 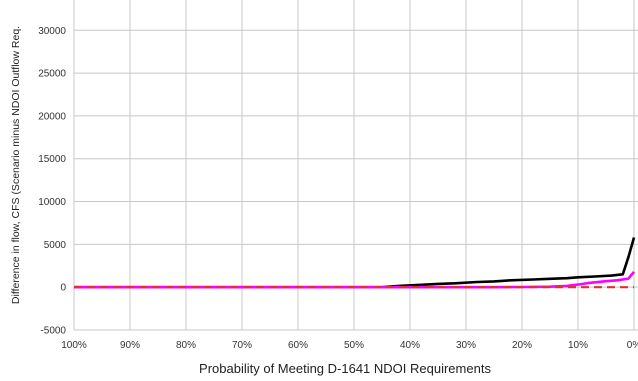 I want to click on y-tick-label: 5000, so click(x=55, y=245).